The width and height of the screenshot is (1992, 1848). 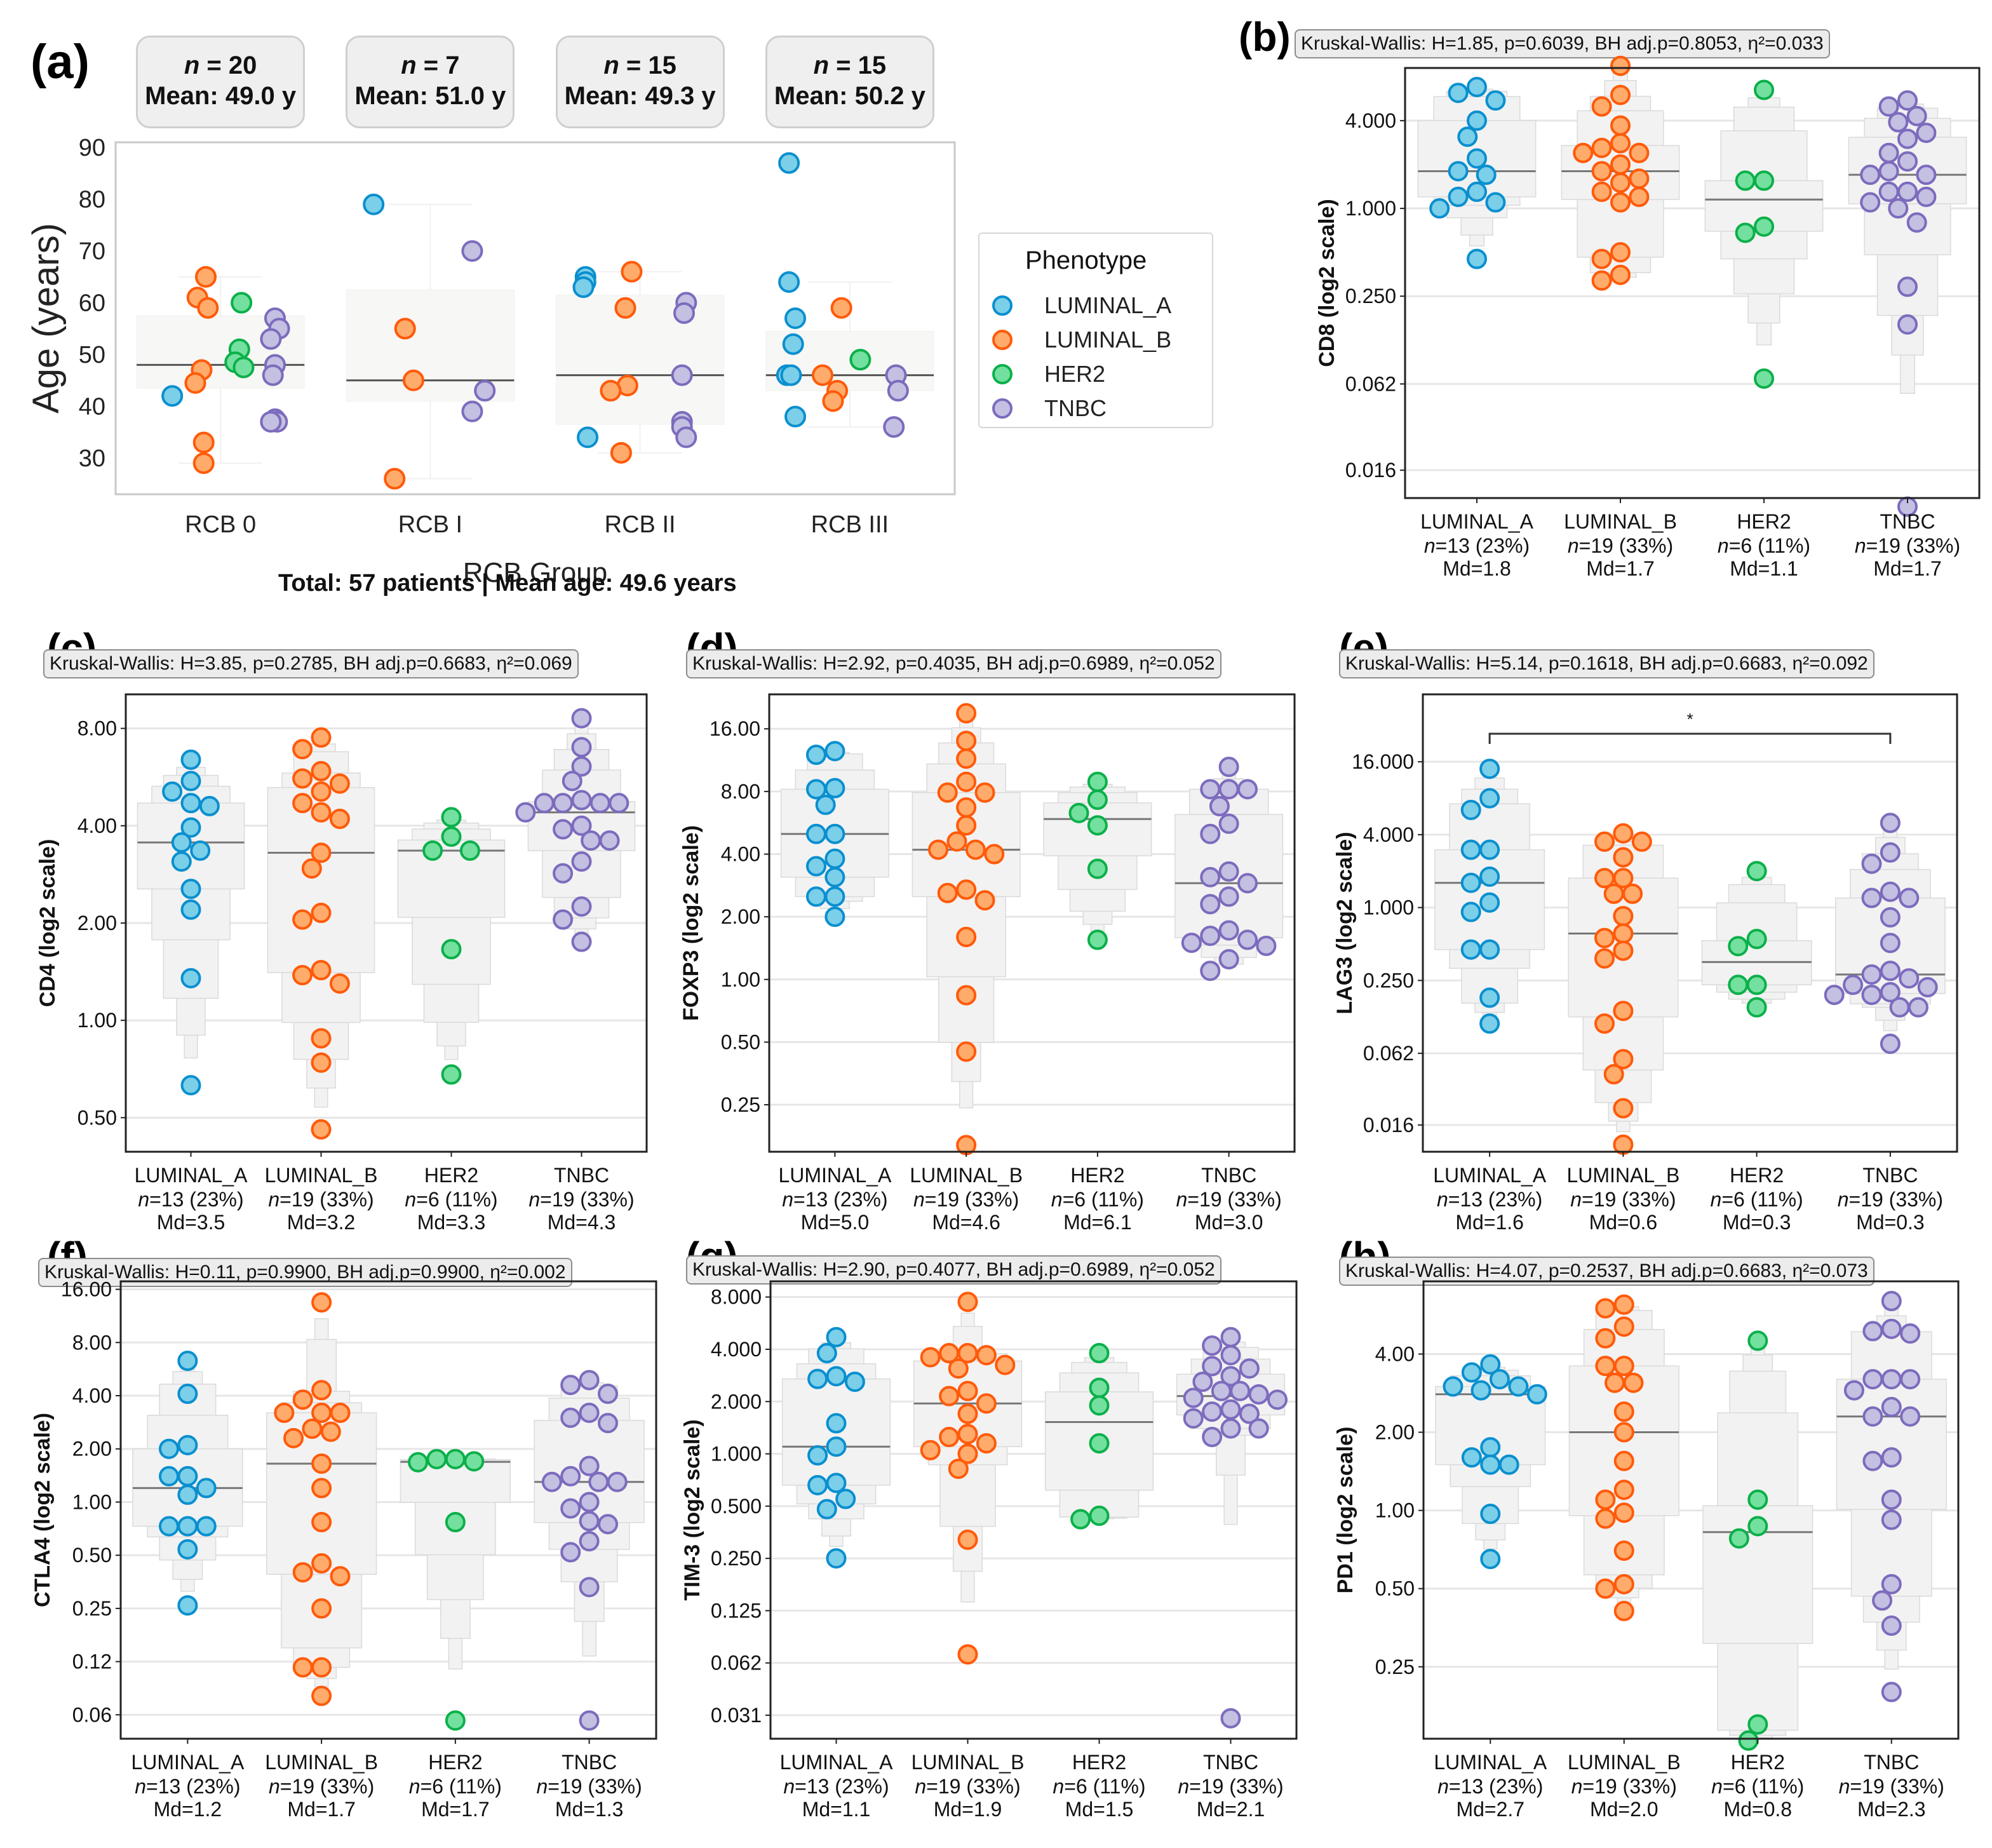 I want to click on y-axis-label: CTLA4 (log2 scale), so click(x=42, y=1510).